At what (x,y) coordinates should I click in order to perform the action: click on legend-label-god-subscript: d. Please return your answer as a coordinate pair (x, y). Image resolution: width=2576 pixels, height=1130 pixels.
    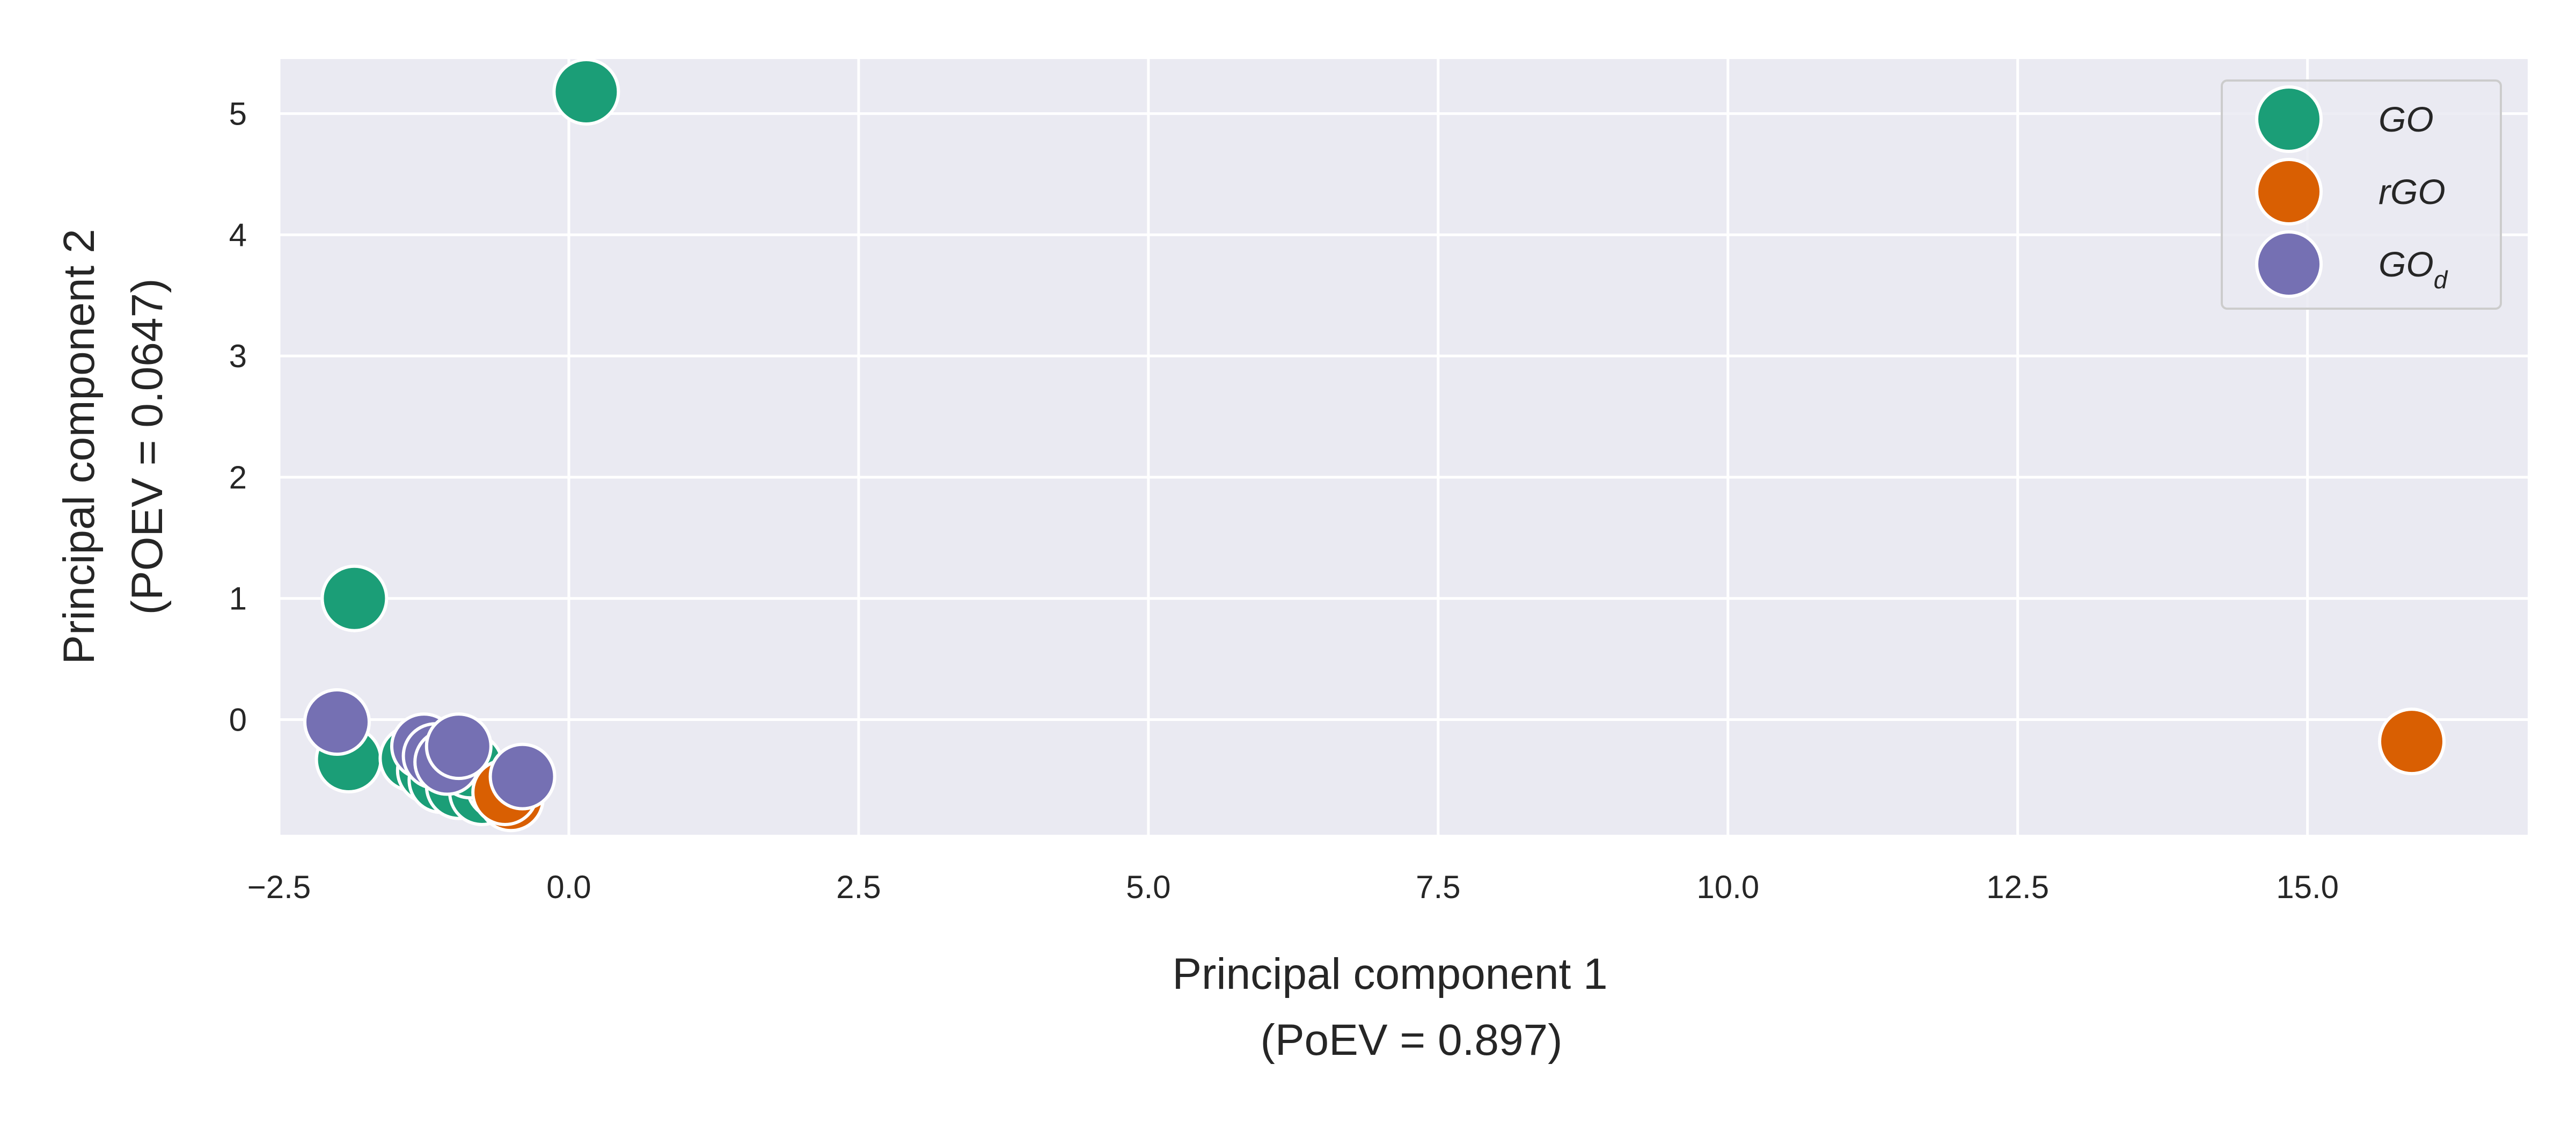
    Looking at the image, I should click on (2441, 280).